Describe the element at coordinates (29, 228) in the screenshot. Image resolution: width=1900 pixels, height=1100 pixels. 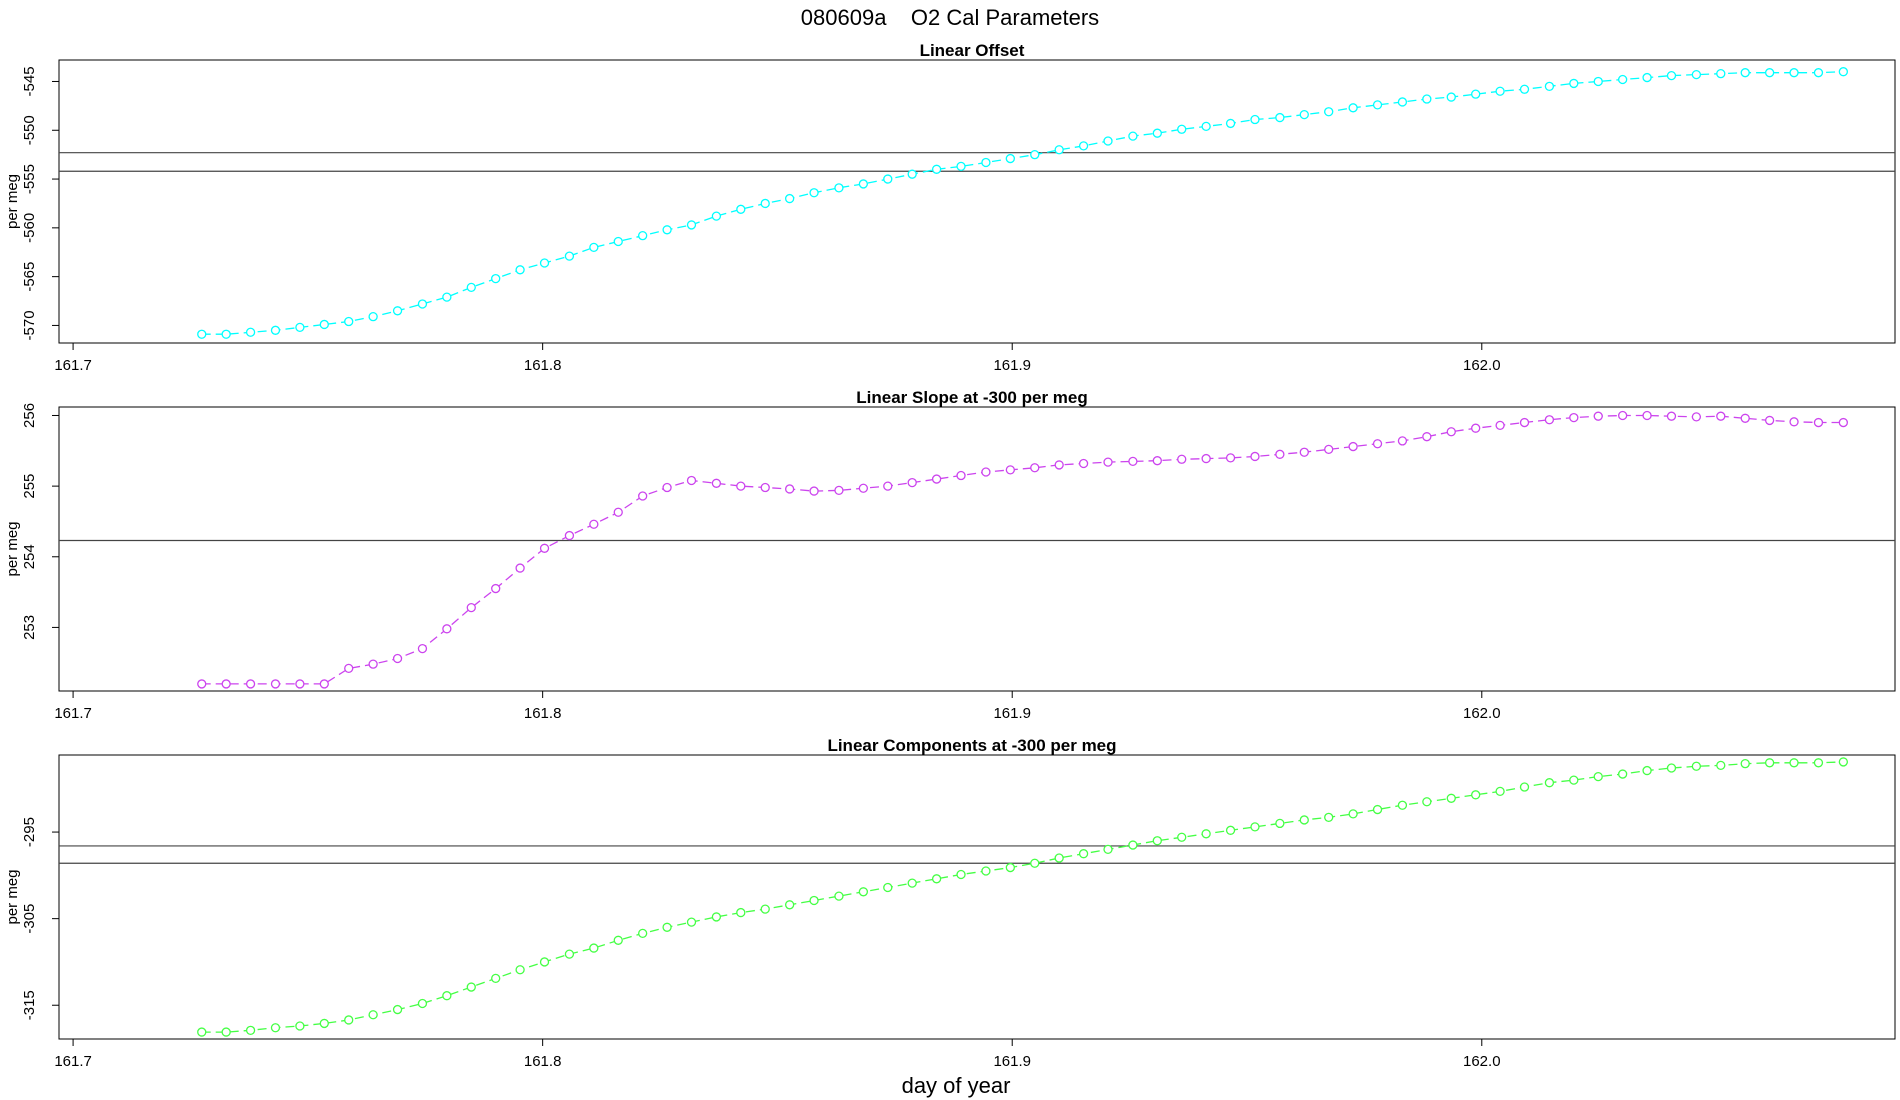
I see `y-tick-label: -560` at that location.